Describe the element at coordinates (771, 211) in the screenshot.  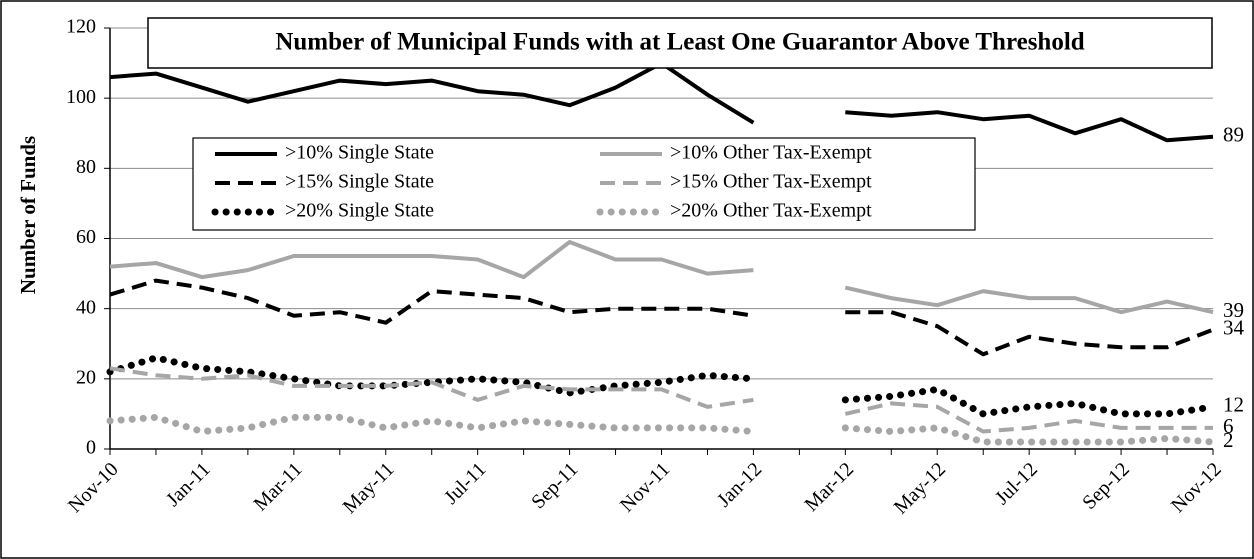
I see `legend-label: >20% Other Tax-Exempt` at that location.